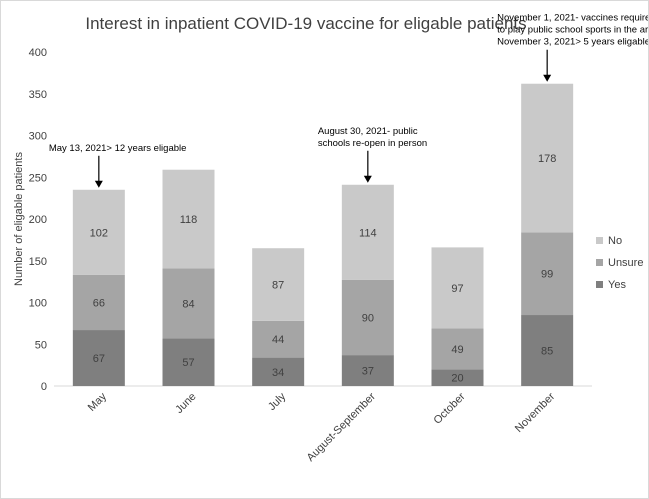 The width and height of the screenshot is (649, 499). Describe the element at coordinates (98, 402) in the screenshot. I see `x-tick-label: May` at that location.